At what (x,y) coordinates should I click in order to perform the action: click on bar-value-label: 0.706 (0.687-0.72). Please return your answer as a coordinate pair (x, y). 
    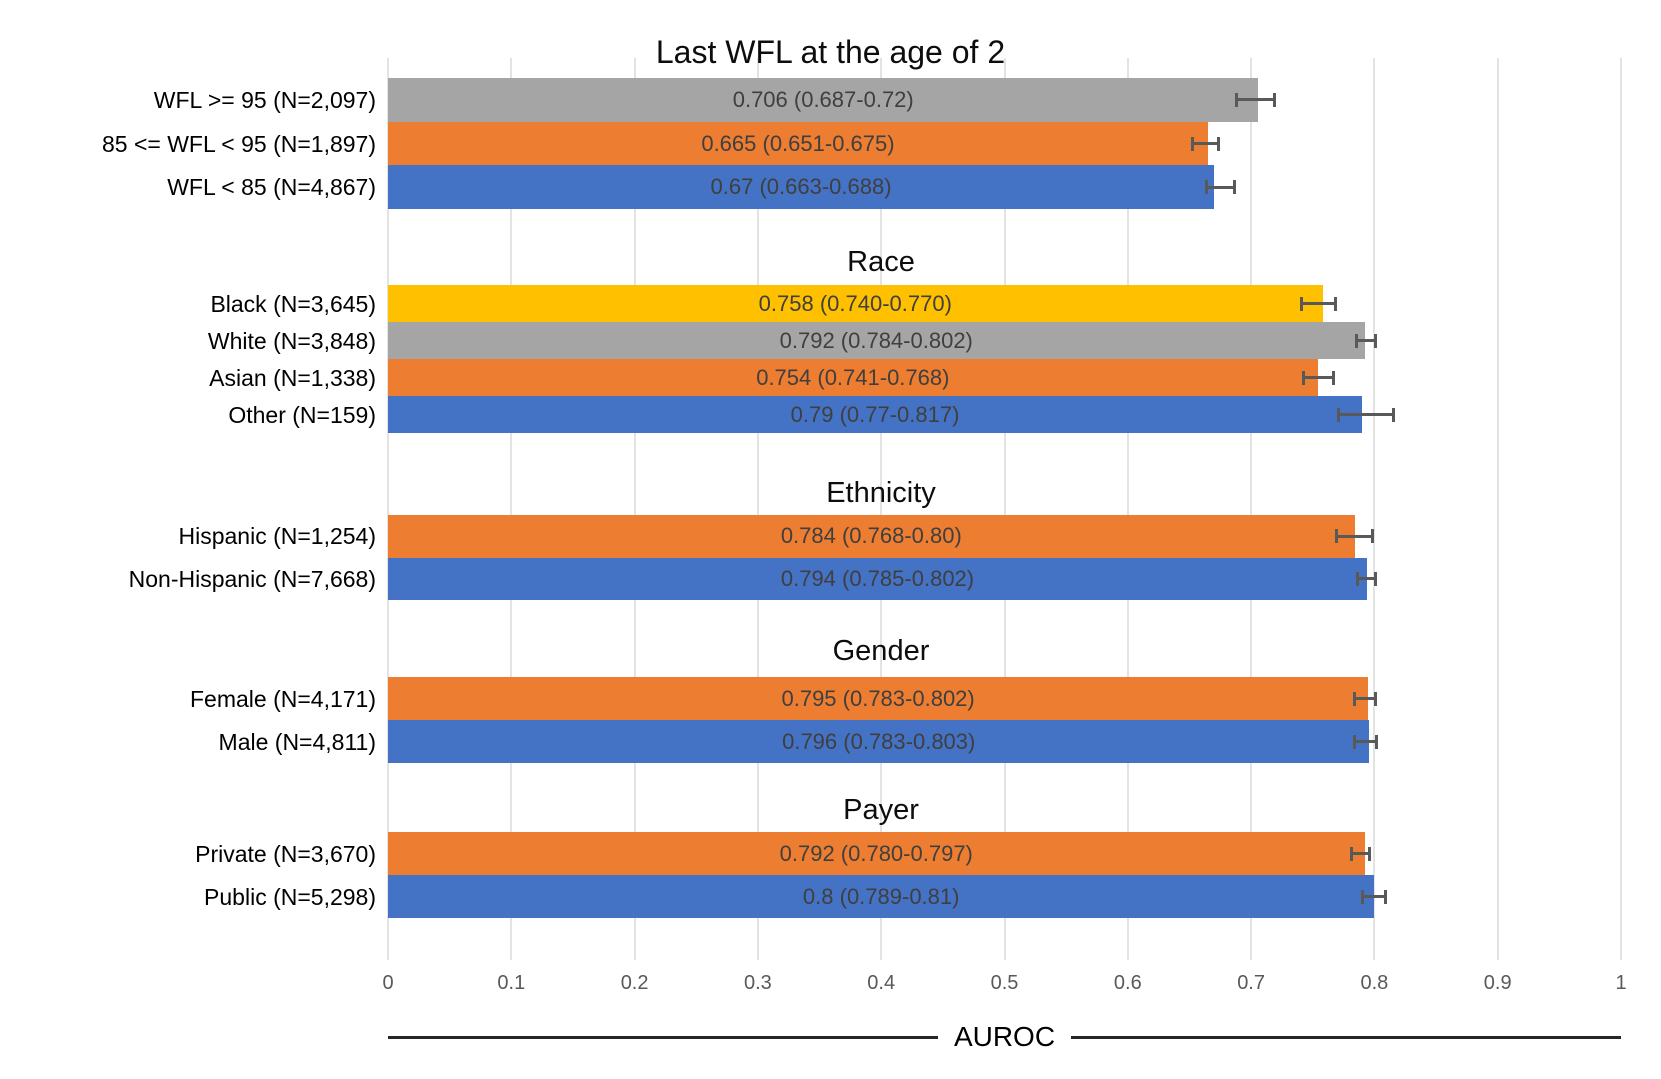
    Looking at the image, I should click on (823, 99).